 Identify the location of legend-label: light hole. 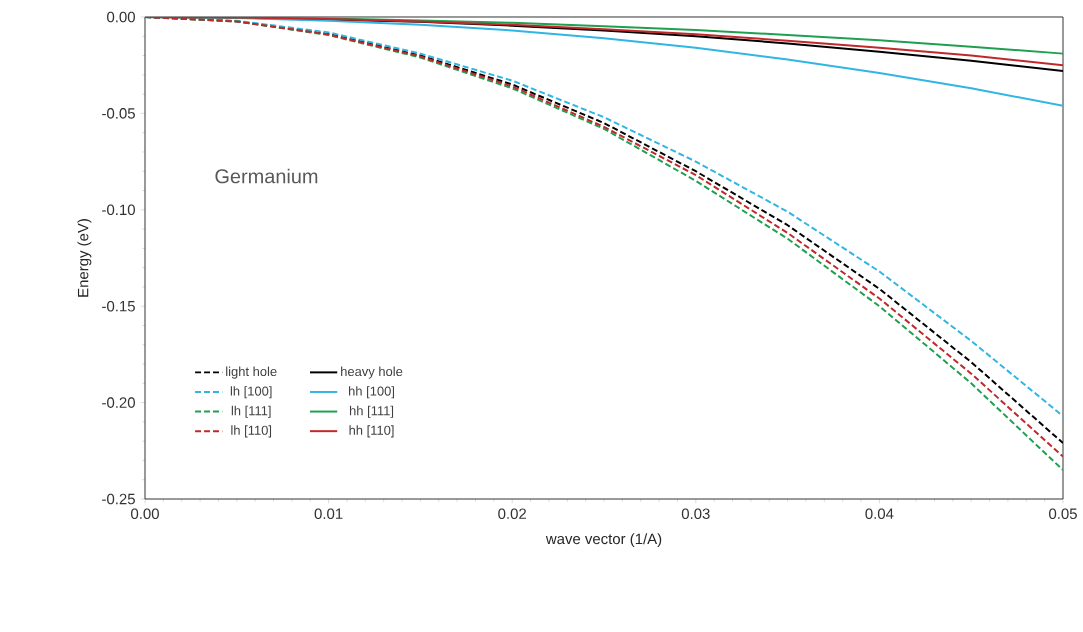
(251, 372).